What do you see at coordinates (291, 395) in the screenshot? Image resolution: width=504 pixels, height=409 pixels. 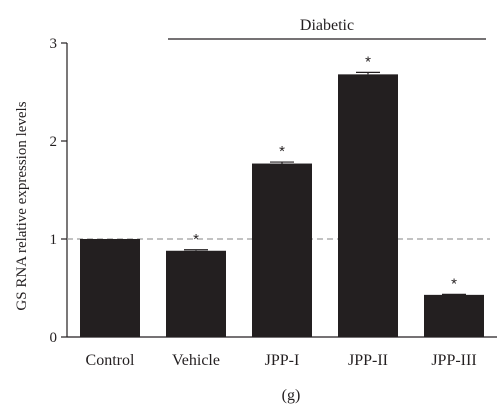 I see `panel-label: (g)` at bounding box center [291, 395].